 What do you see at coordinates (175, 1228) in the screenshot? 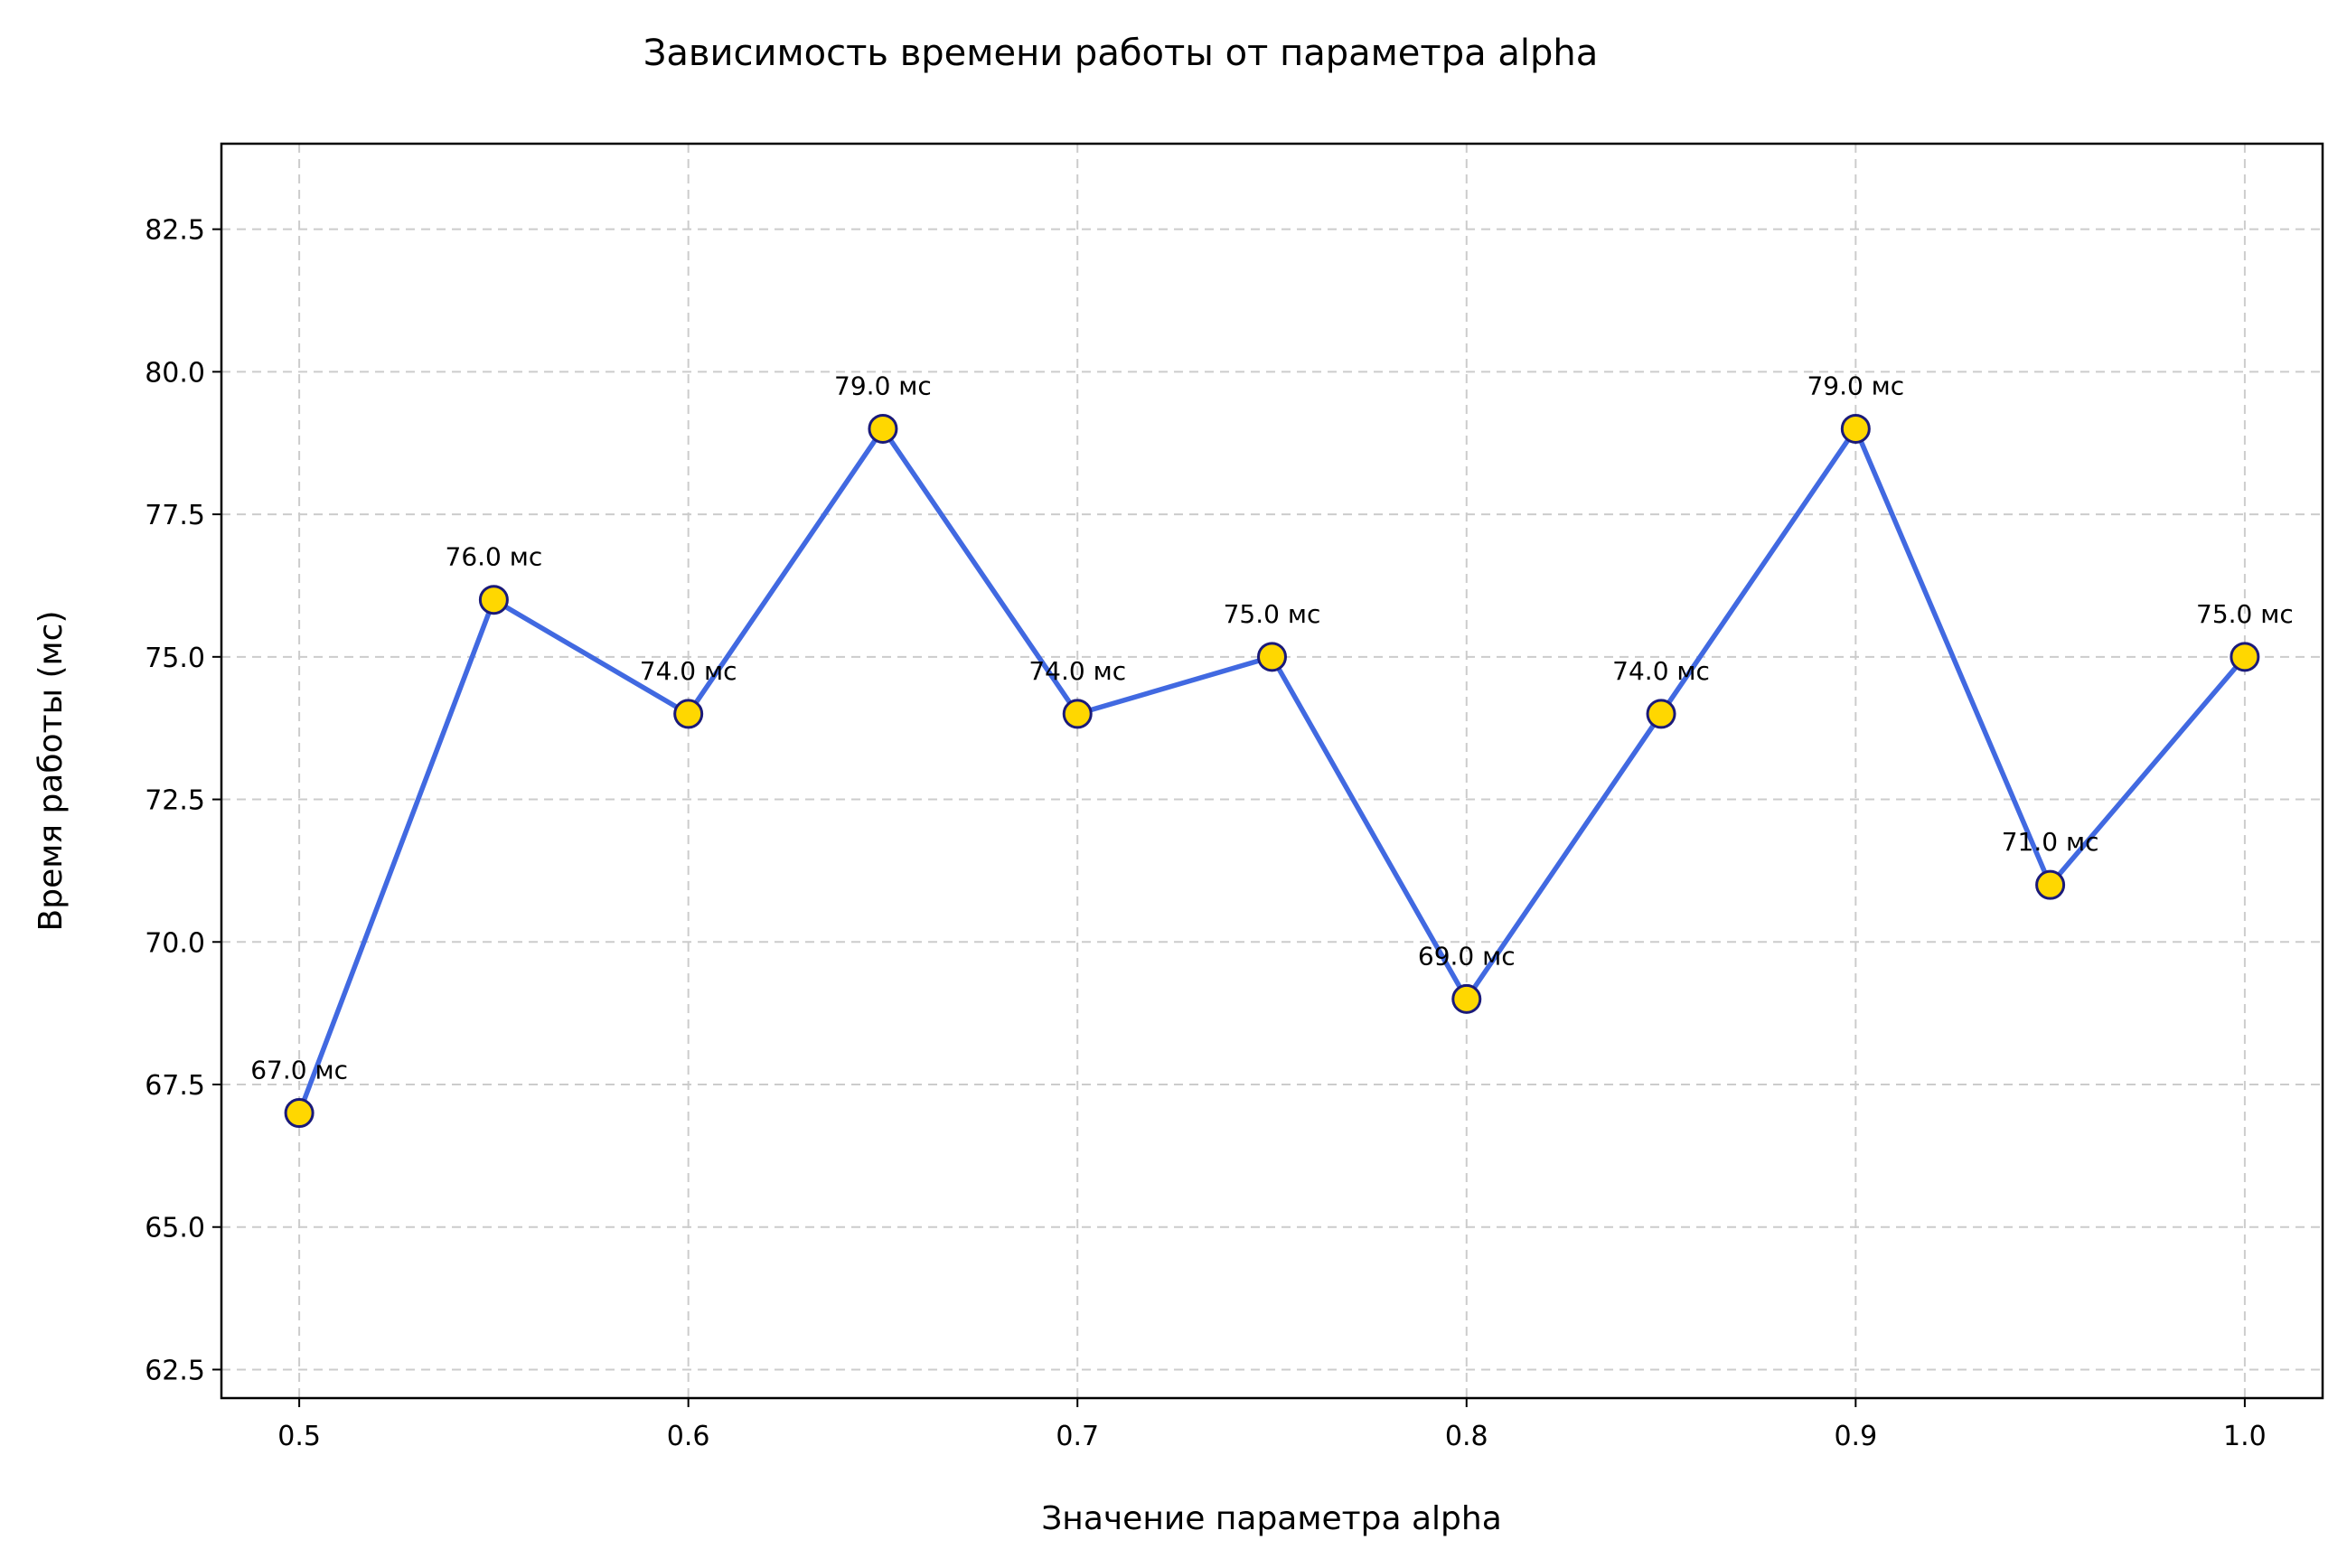
I see `y-tick-label: 65.0` at bounding box center [175, 1228].